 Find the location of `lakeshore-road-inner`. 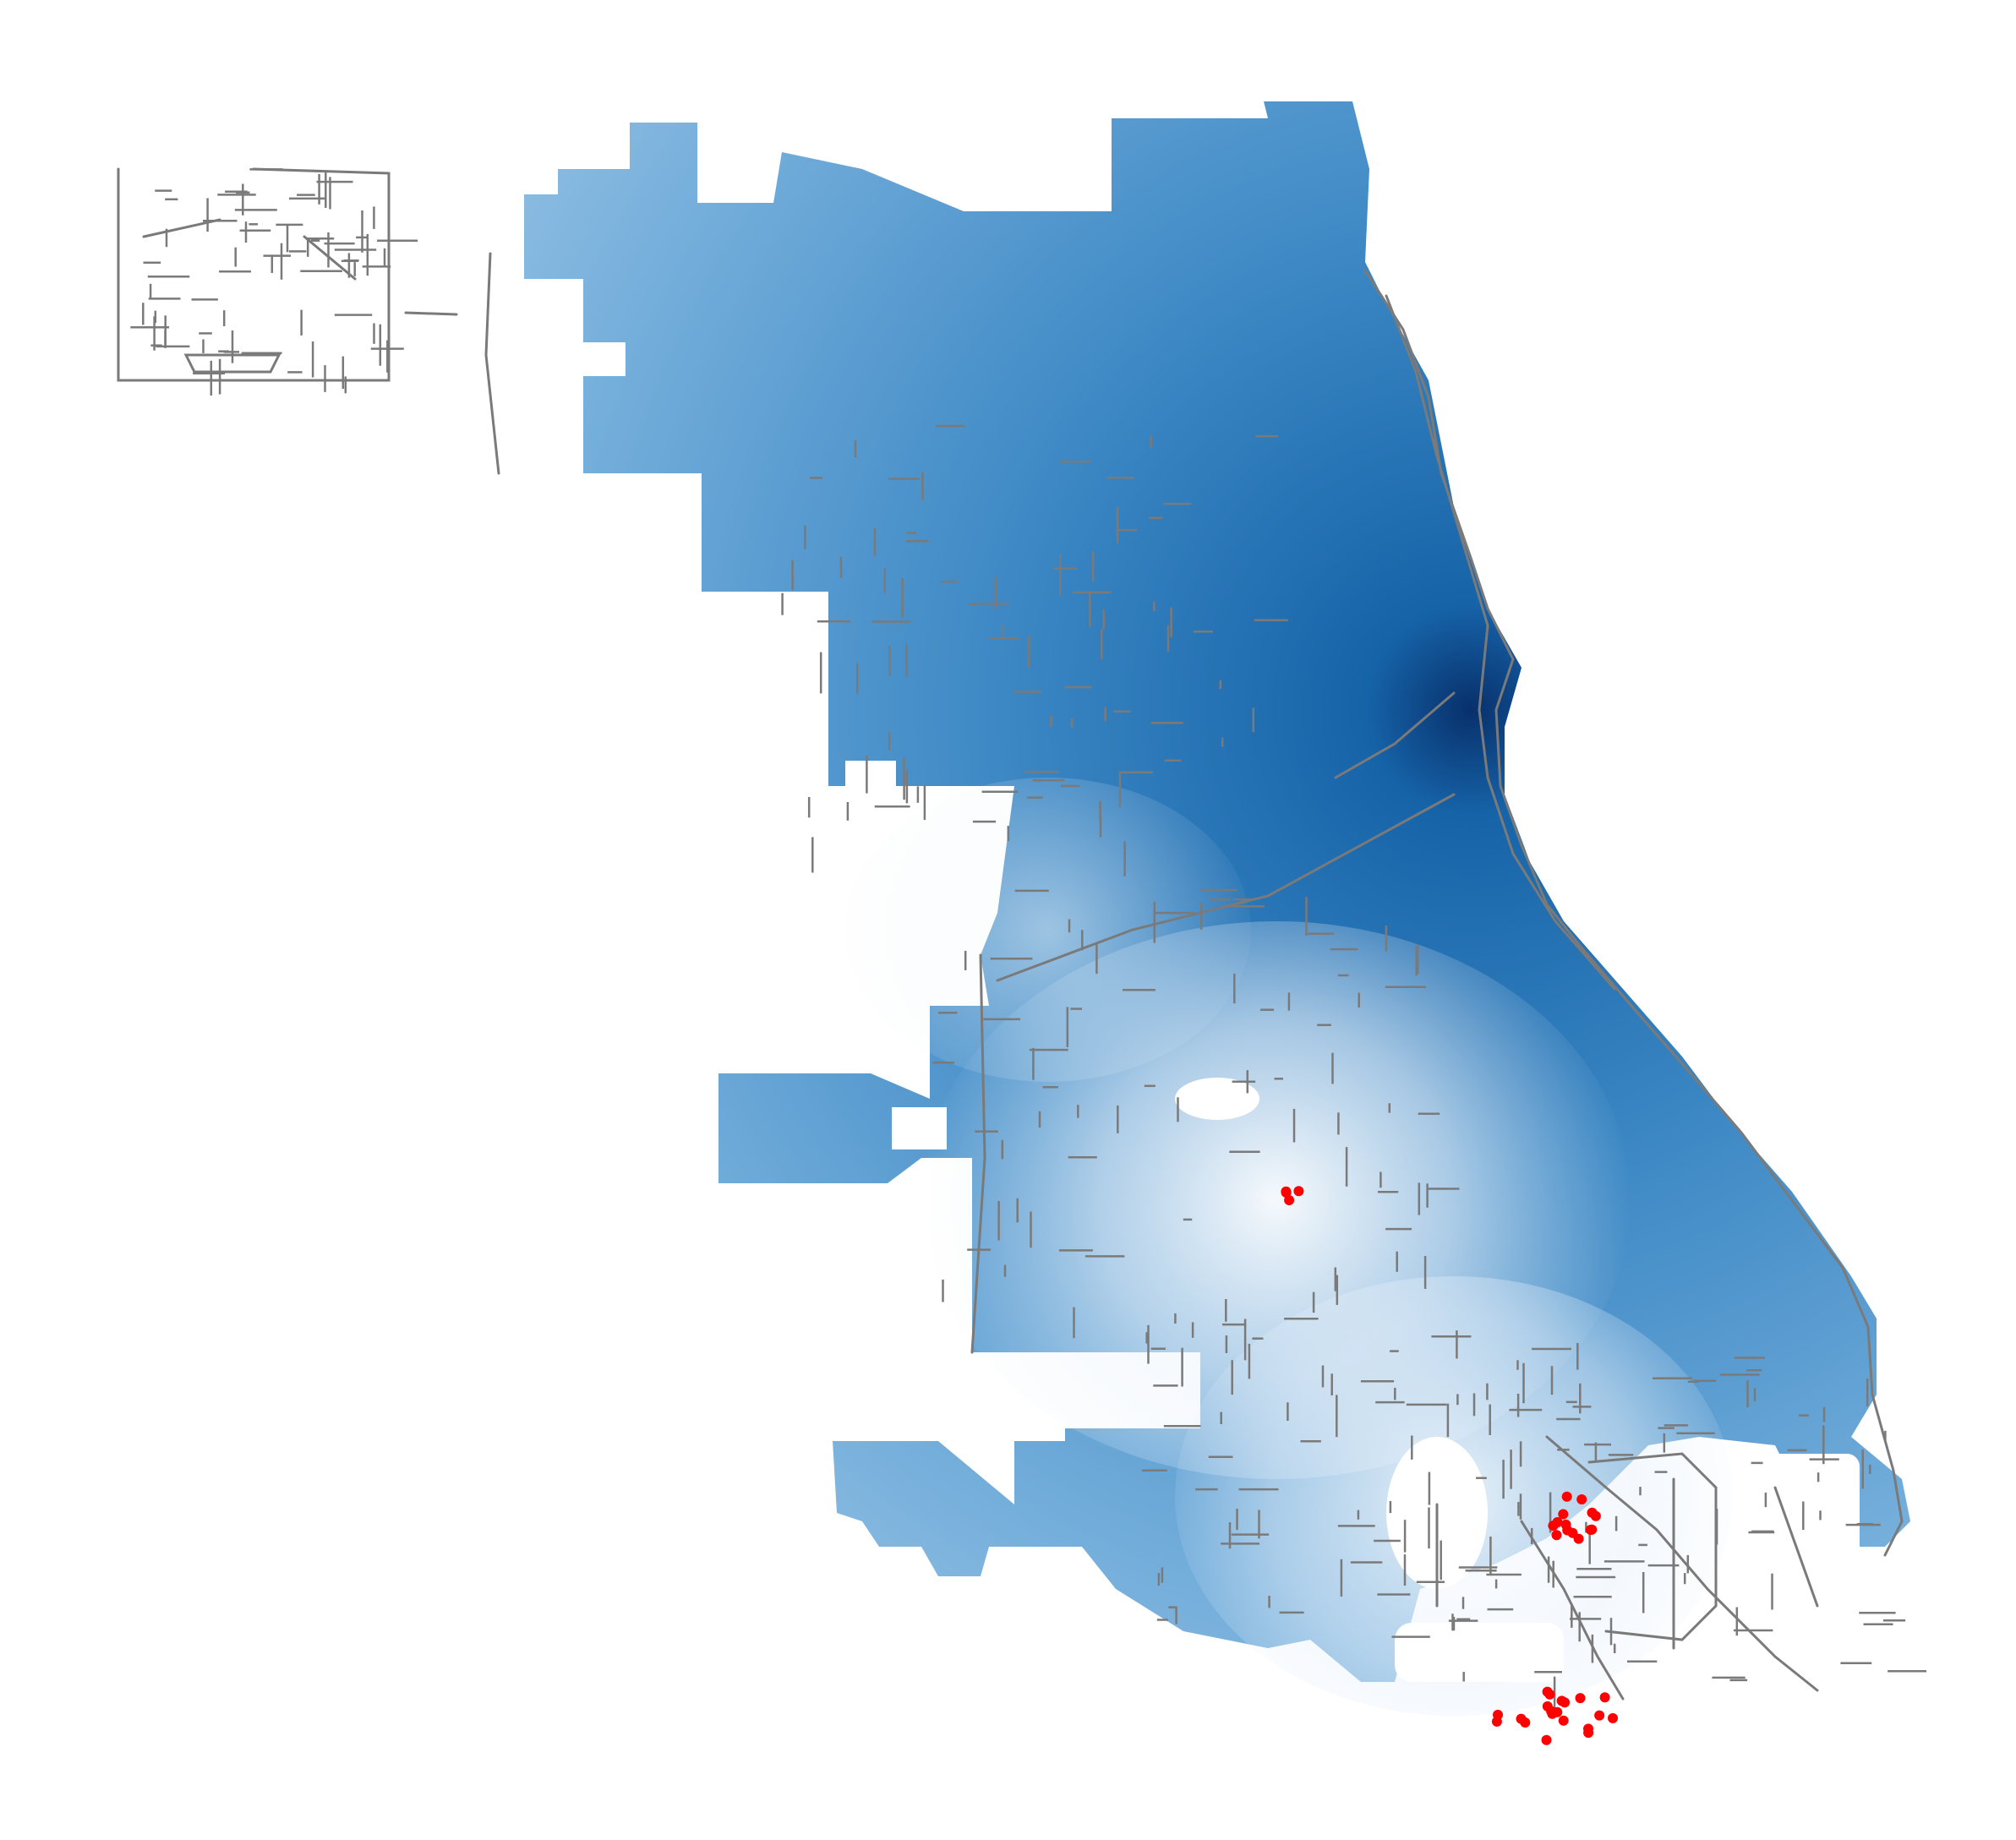

lakeshore-road-inner is located at coordinates (1500, 642).